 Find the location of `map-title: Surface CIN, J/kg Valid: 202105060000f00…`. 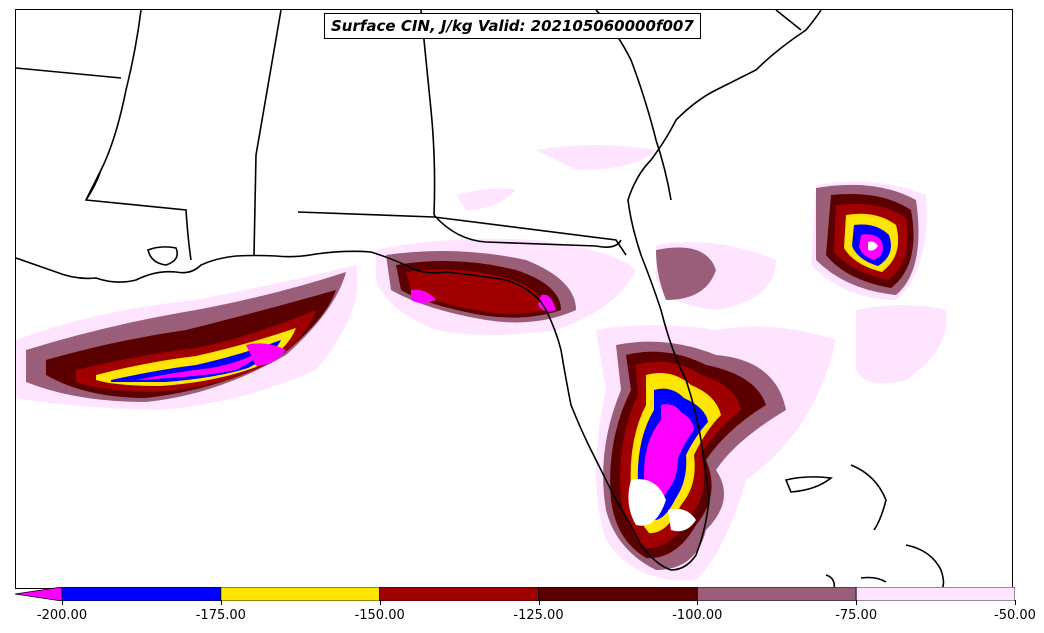

map-title: Surface CIN, J/kg Valid: 202105060000f00… is located at coordinates (512, 26).